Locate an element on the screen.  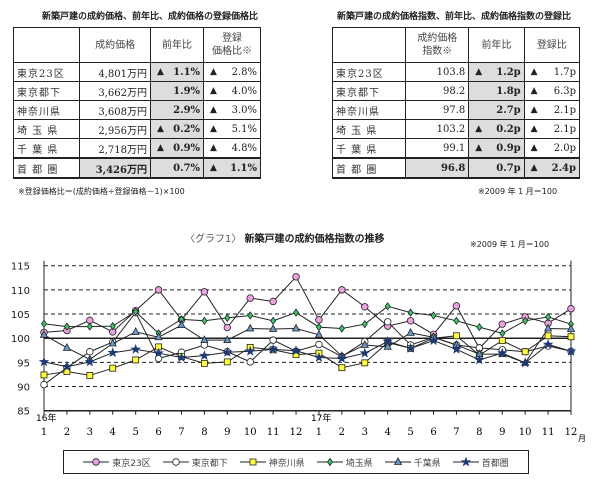
reg-value: 6.3p is located at coordinates (564, 91).